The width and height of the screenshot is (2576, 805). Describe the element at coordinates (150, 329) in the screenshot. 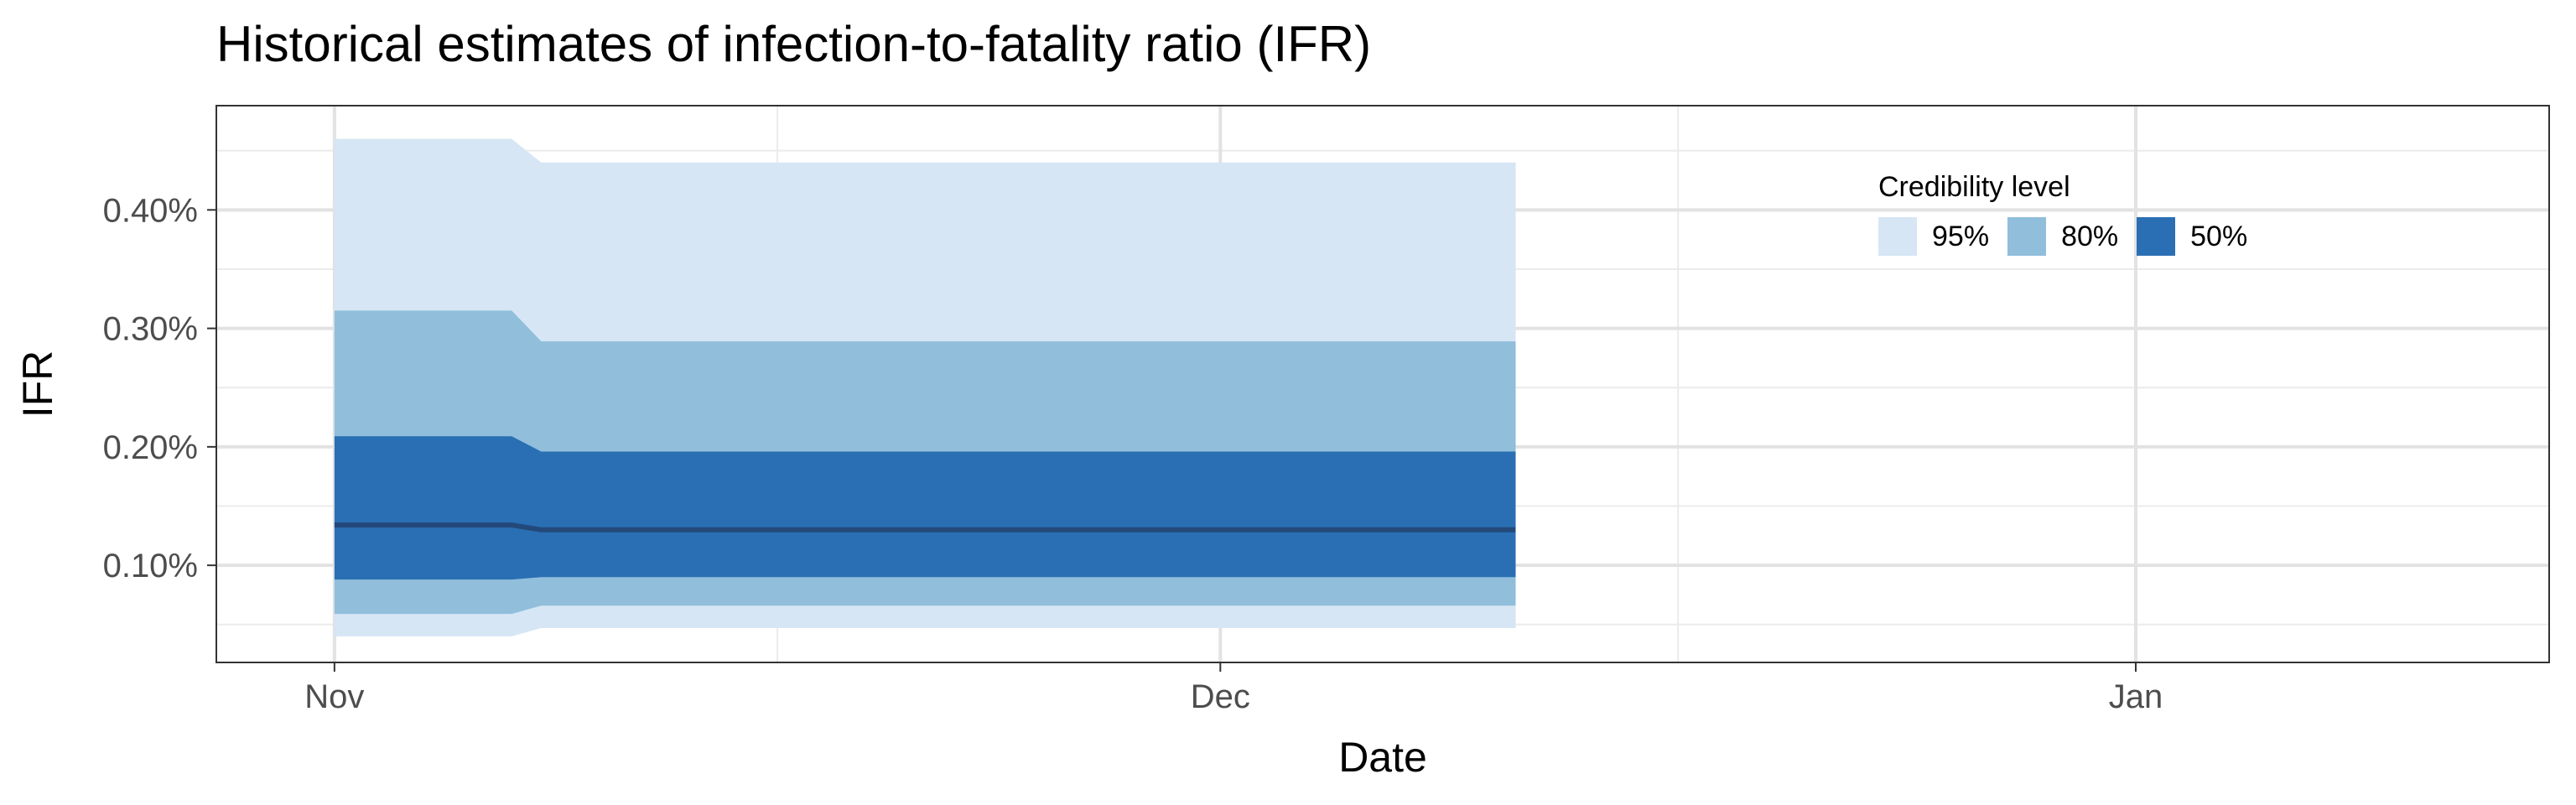

I see `y-tick-label-2: 0.30%` at that location.